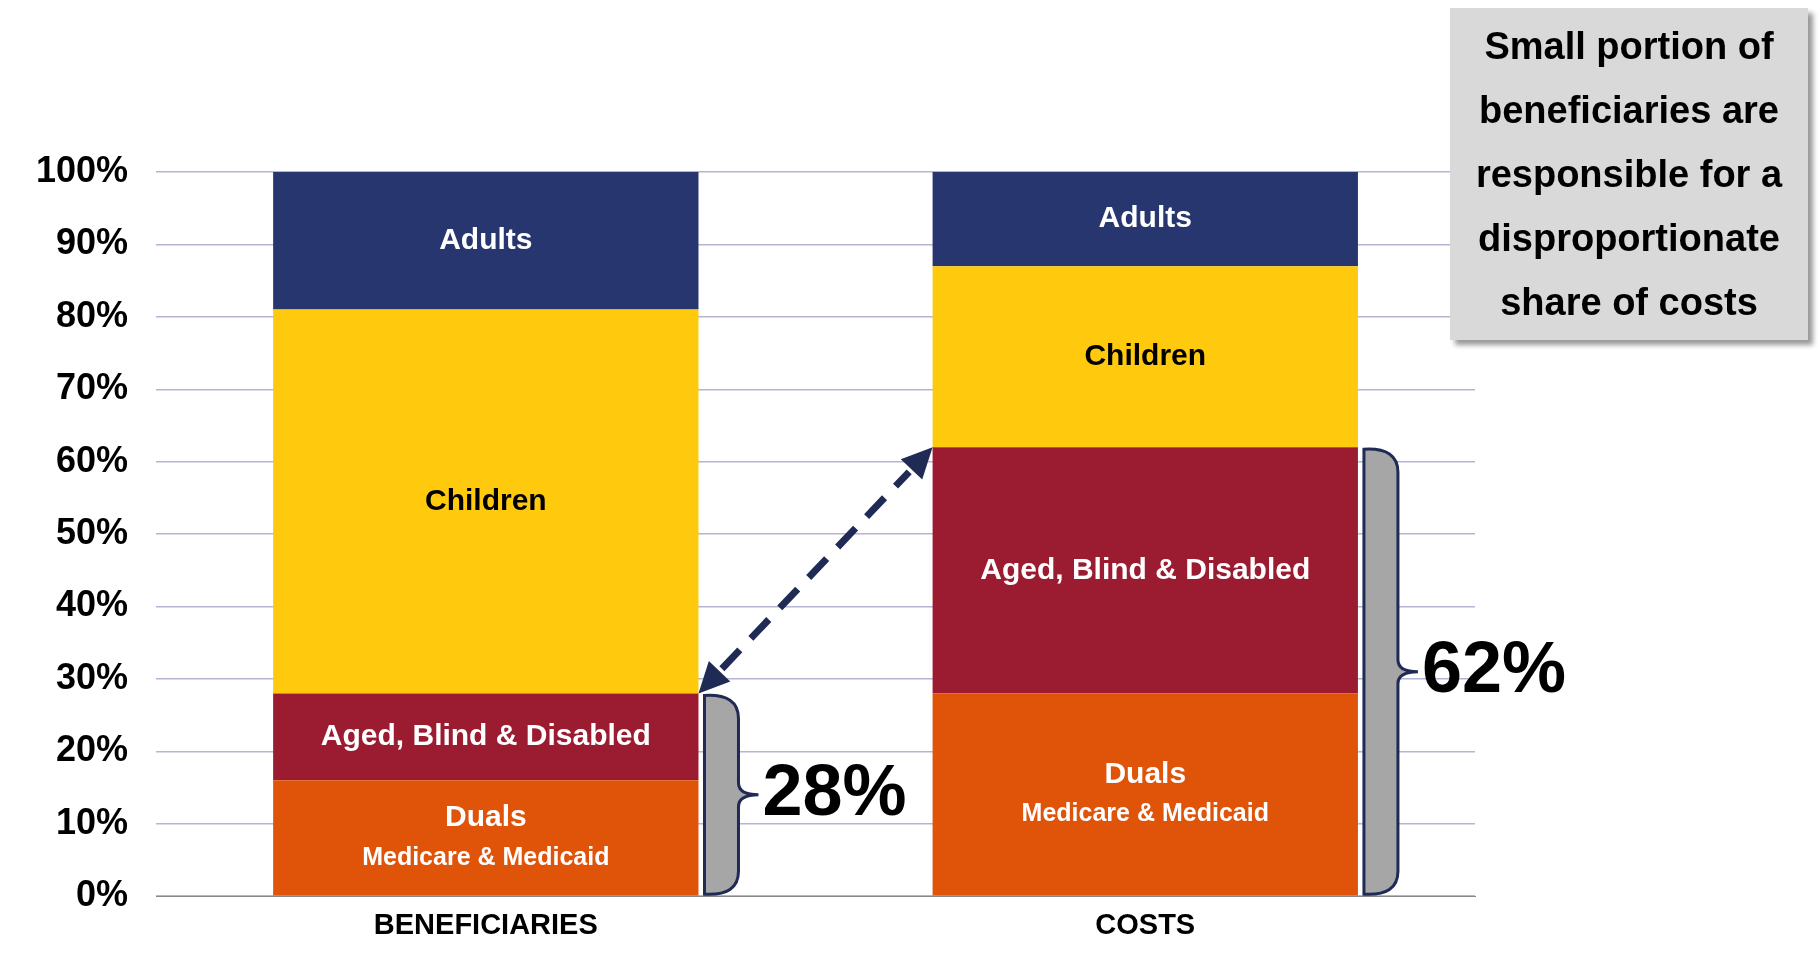 The image size is (1818, 963). What do you see at coordinates (92, 821) in the screenshot?
I see `y-tick-label: 10%` at bounding box center [92, 821].